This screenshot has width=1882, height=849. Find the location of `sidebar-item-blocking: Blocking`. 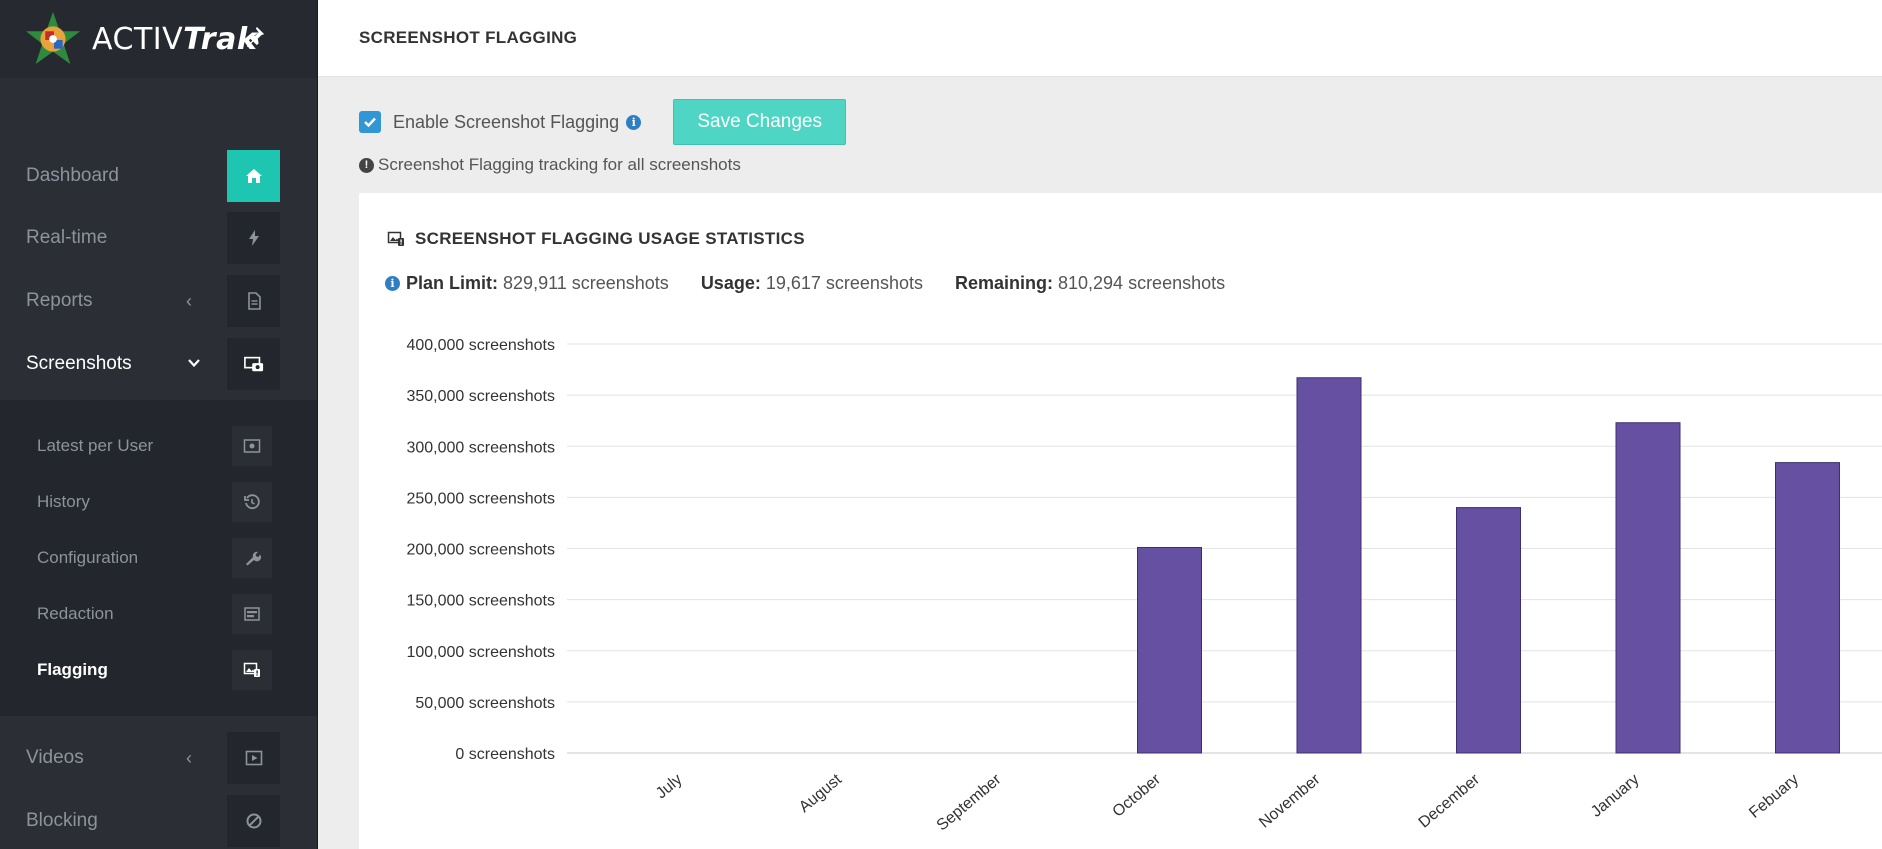

sidebar-item-blocking: Blocking is located at coordinates (158, 821).